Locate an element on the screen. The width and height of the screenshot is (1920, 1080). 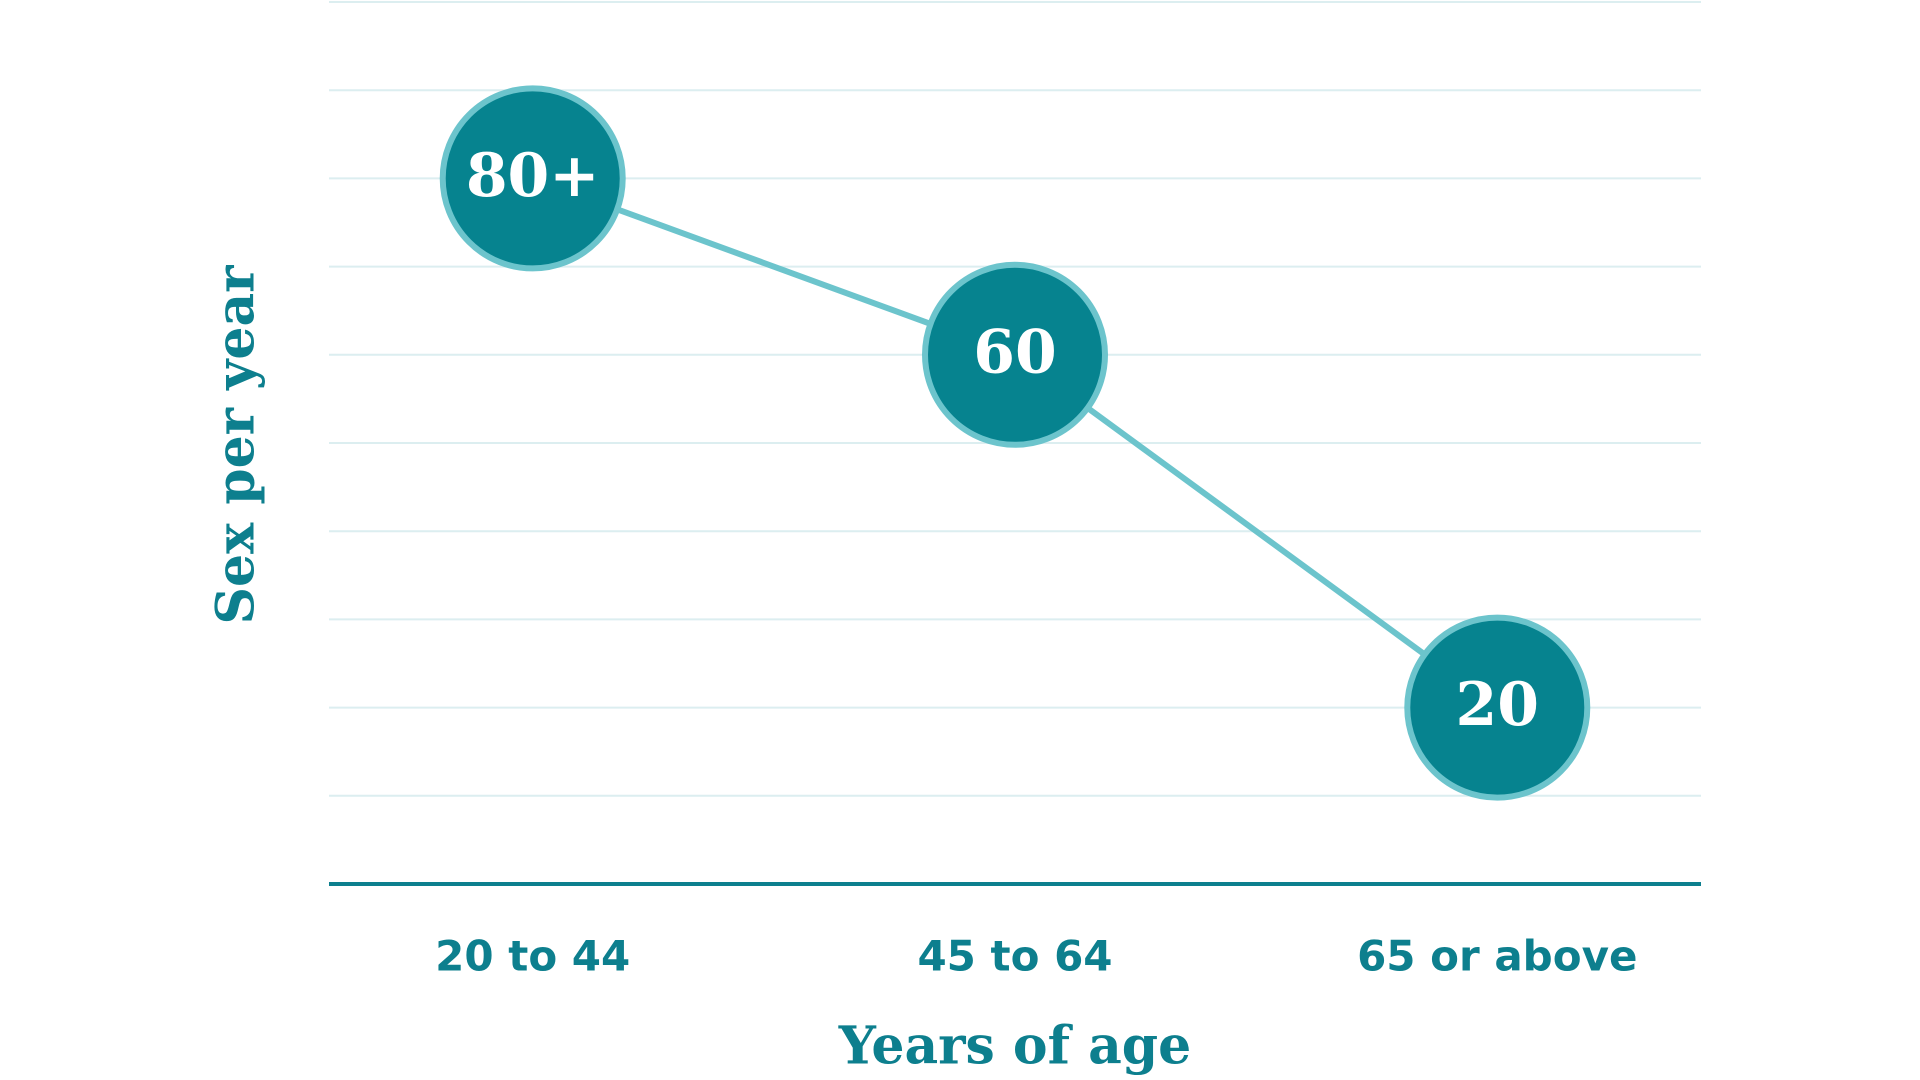
x-tick-label: 65 or above is located at coordinates (1497, 956).